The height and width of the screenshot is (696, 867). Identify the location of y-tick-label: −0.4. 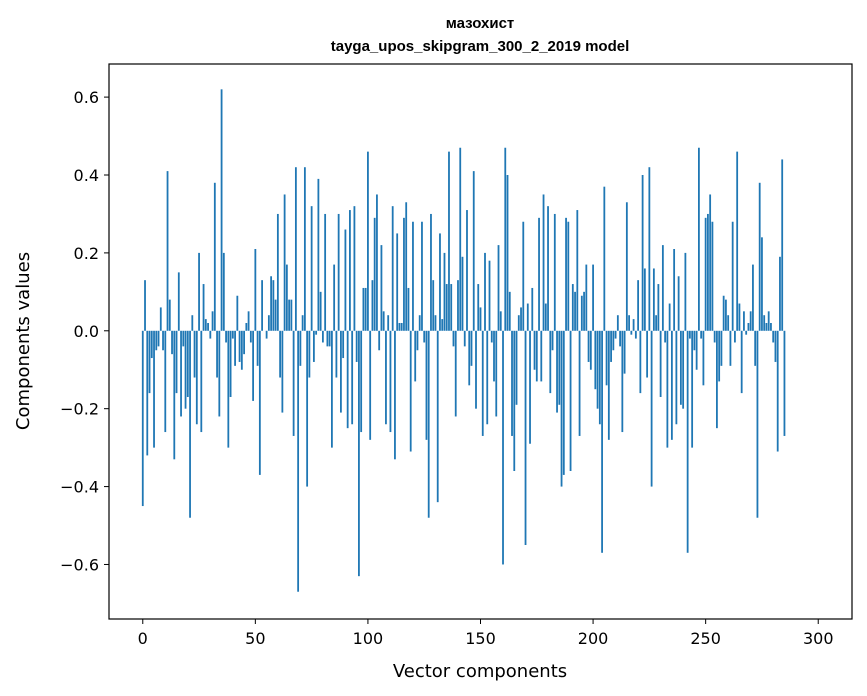
(79, 487).